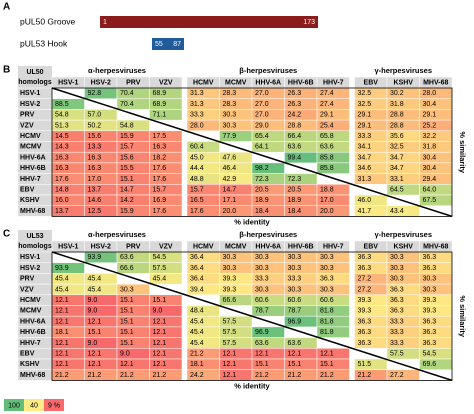 The width and height of the screenshot is (474, 414). Describe the element at coordinates (327, 300) in the screenshot. I see `cell-value: 60.6` at that location.